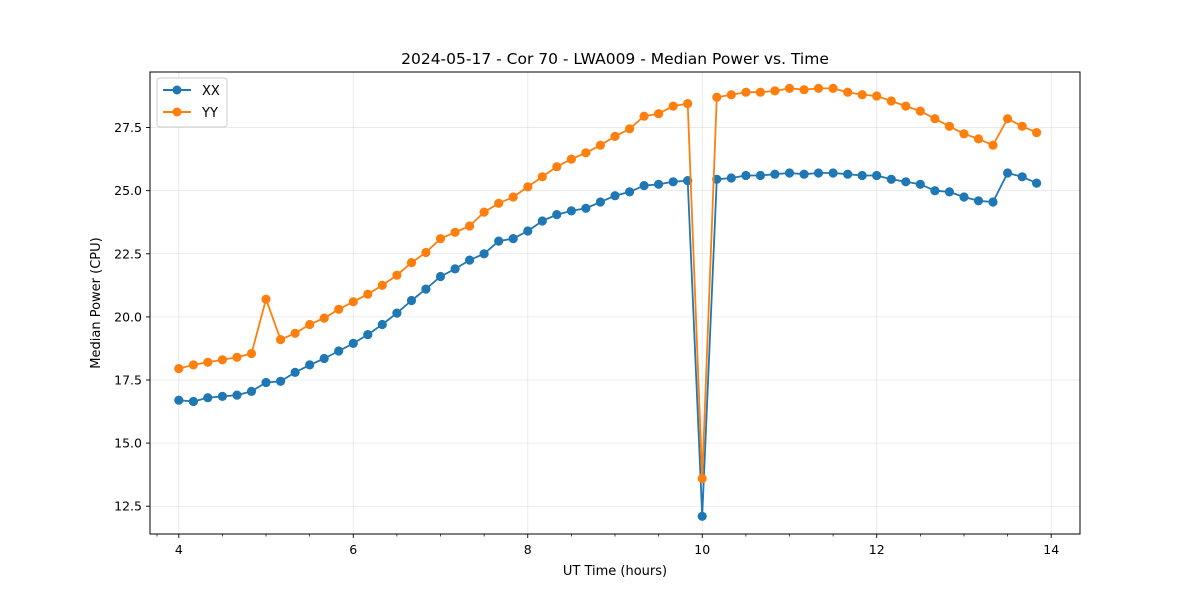 The height and width of the screenshot is (600, 1200). What do you see at coordinates (128, 506) in the screenshot?
I see `y-tick-label: 12.5` at bounding box center [128, 506].